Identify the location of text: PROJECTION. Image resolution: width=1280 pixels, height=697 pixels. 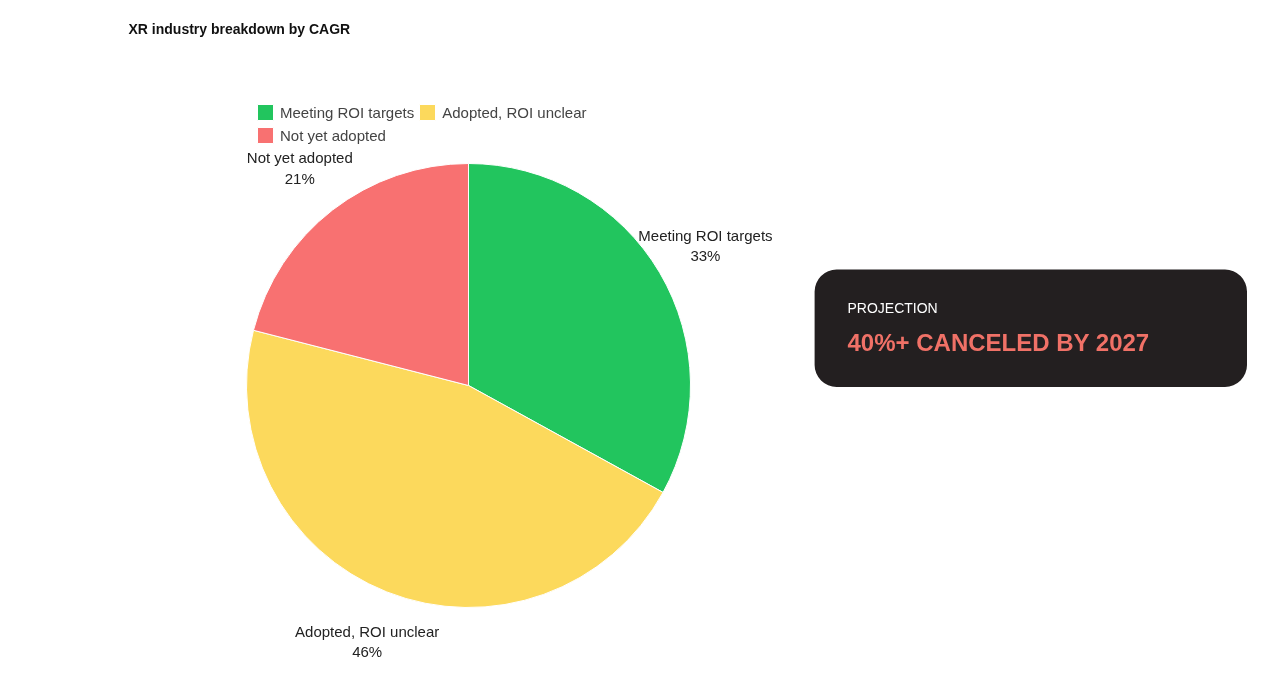
(892, 307).